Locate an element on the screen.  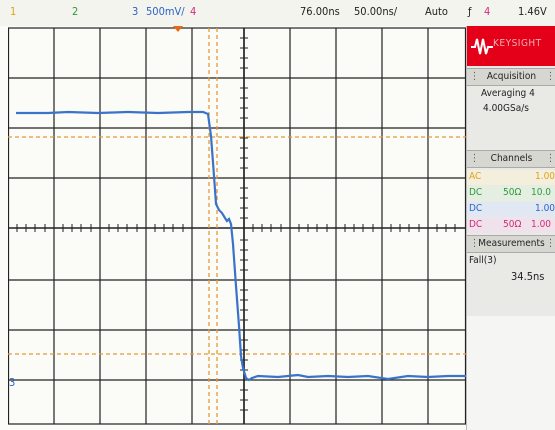
ground-marker: 3 is located at coordinates (12, 382).